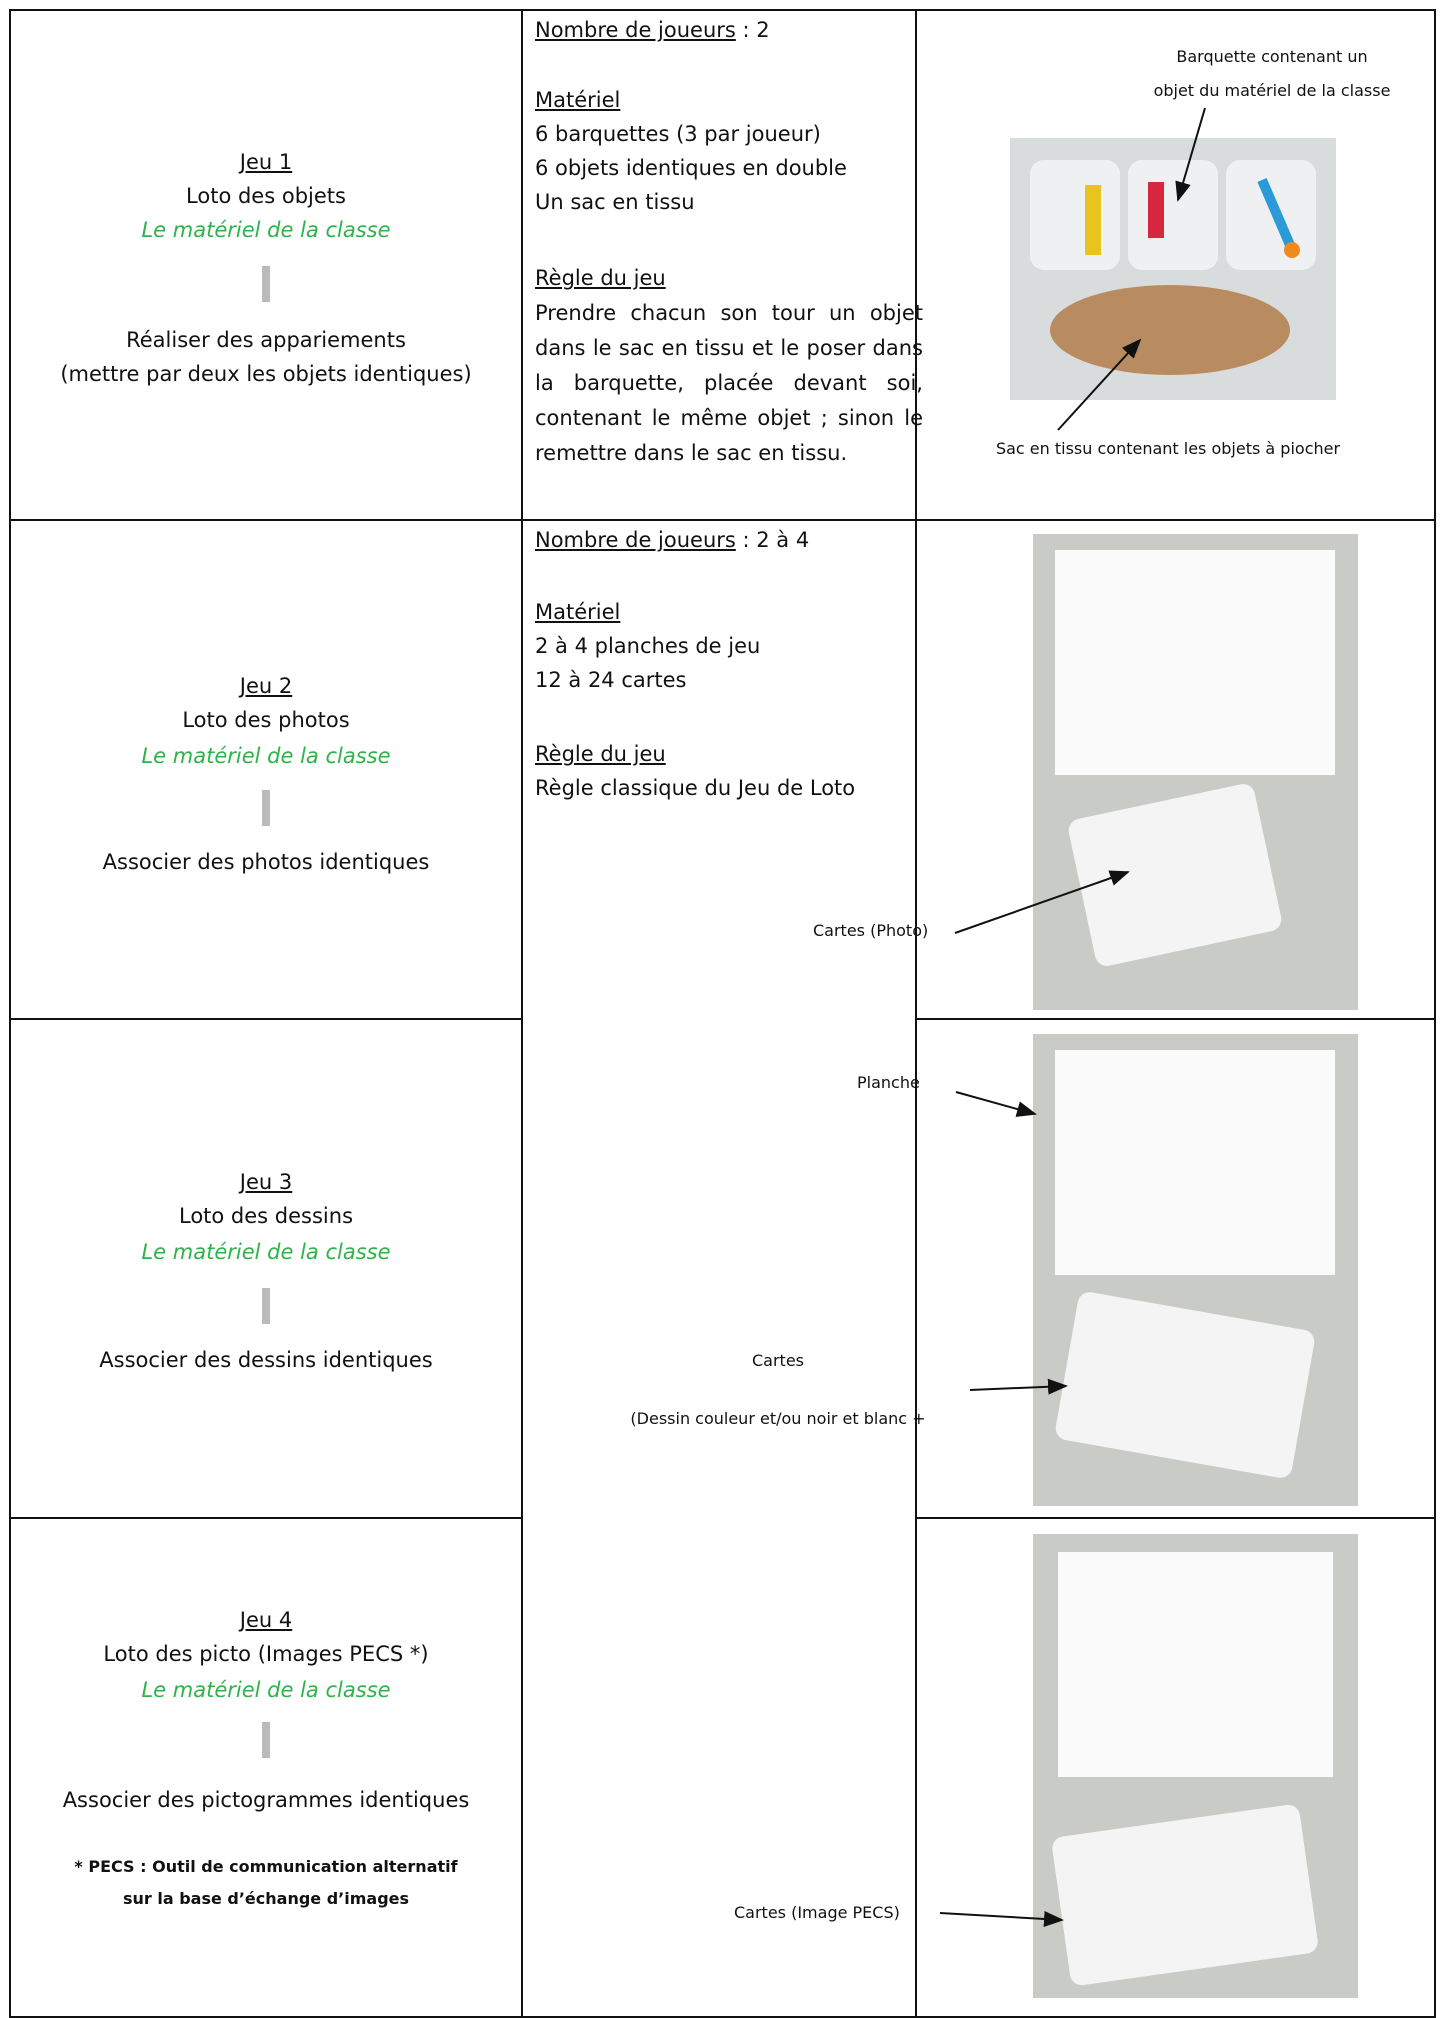  Describe the element at coordinates (266, 862) in the screenshot. I see `objective: Associer des photos identiques` at that location.